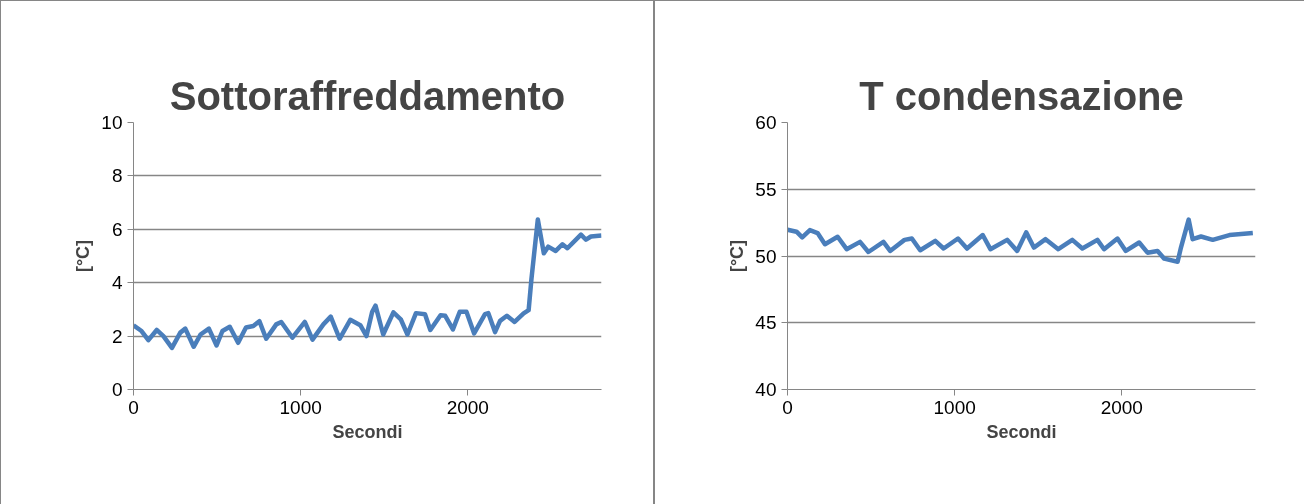 The width and height of the screenshot is (1304, 504). What do you see at coordinates (766, 122) in the screenshot?
I see `y-tick-label: 60` at bounding box center [766, 122].